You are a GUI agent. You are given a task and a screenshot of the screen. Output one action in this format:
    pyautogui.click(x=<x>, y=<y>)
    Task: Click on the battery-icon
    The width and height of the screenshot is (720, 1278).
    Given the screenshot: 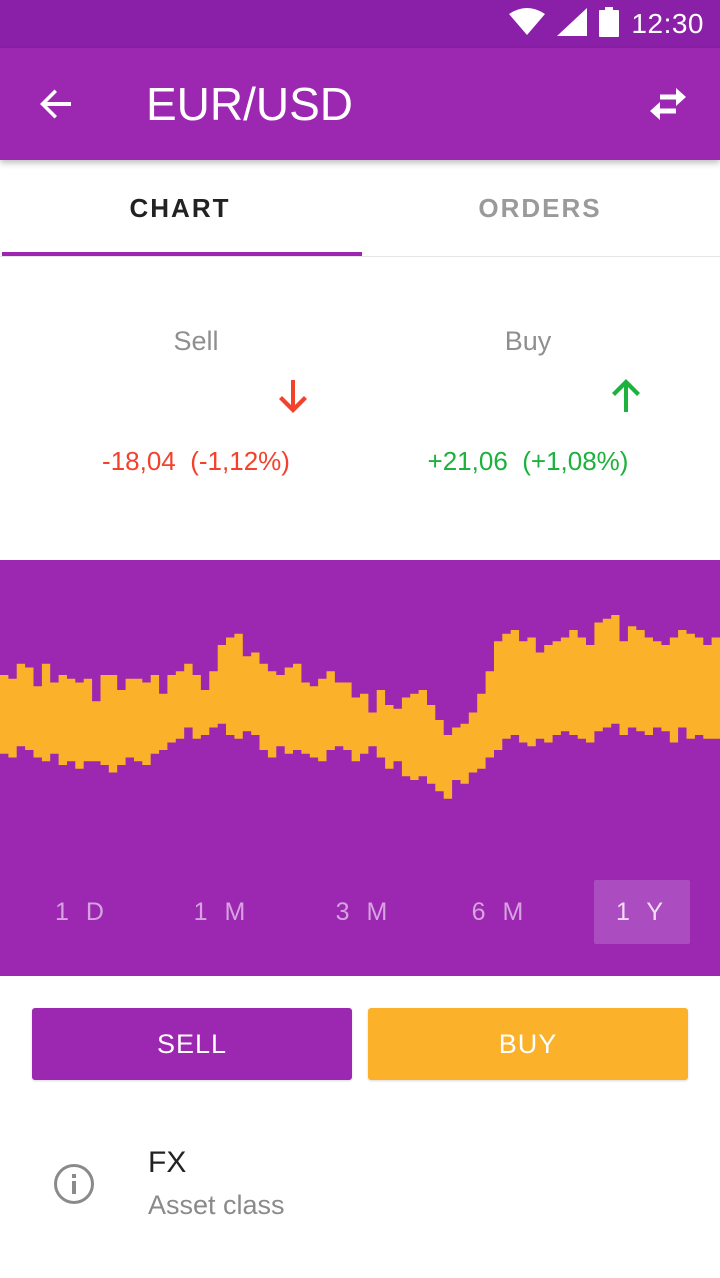 What is the action you would take?
    pyautogui.click(x=609, y=24)
    